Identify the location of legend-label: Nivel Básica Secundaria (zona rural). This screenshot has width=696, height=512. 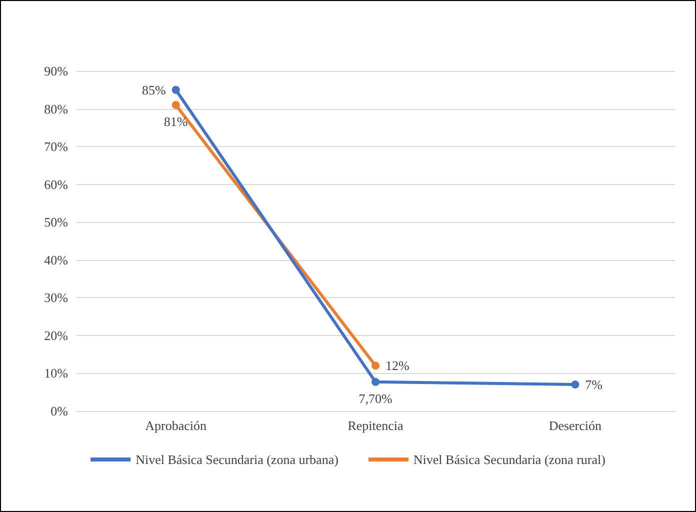
(509, 459).